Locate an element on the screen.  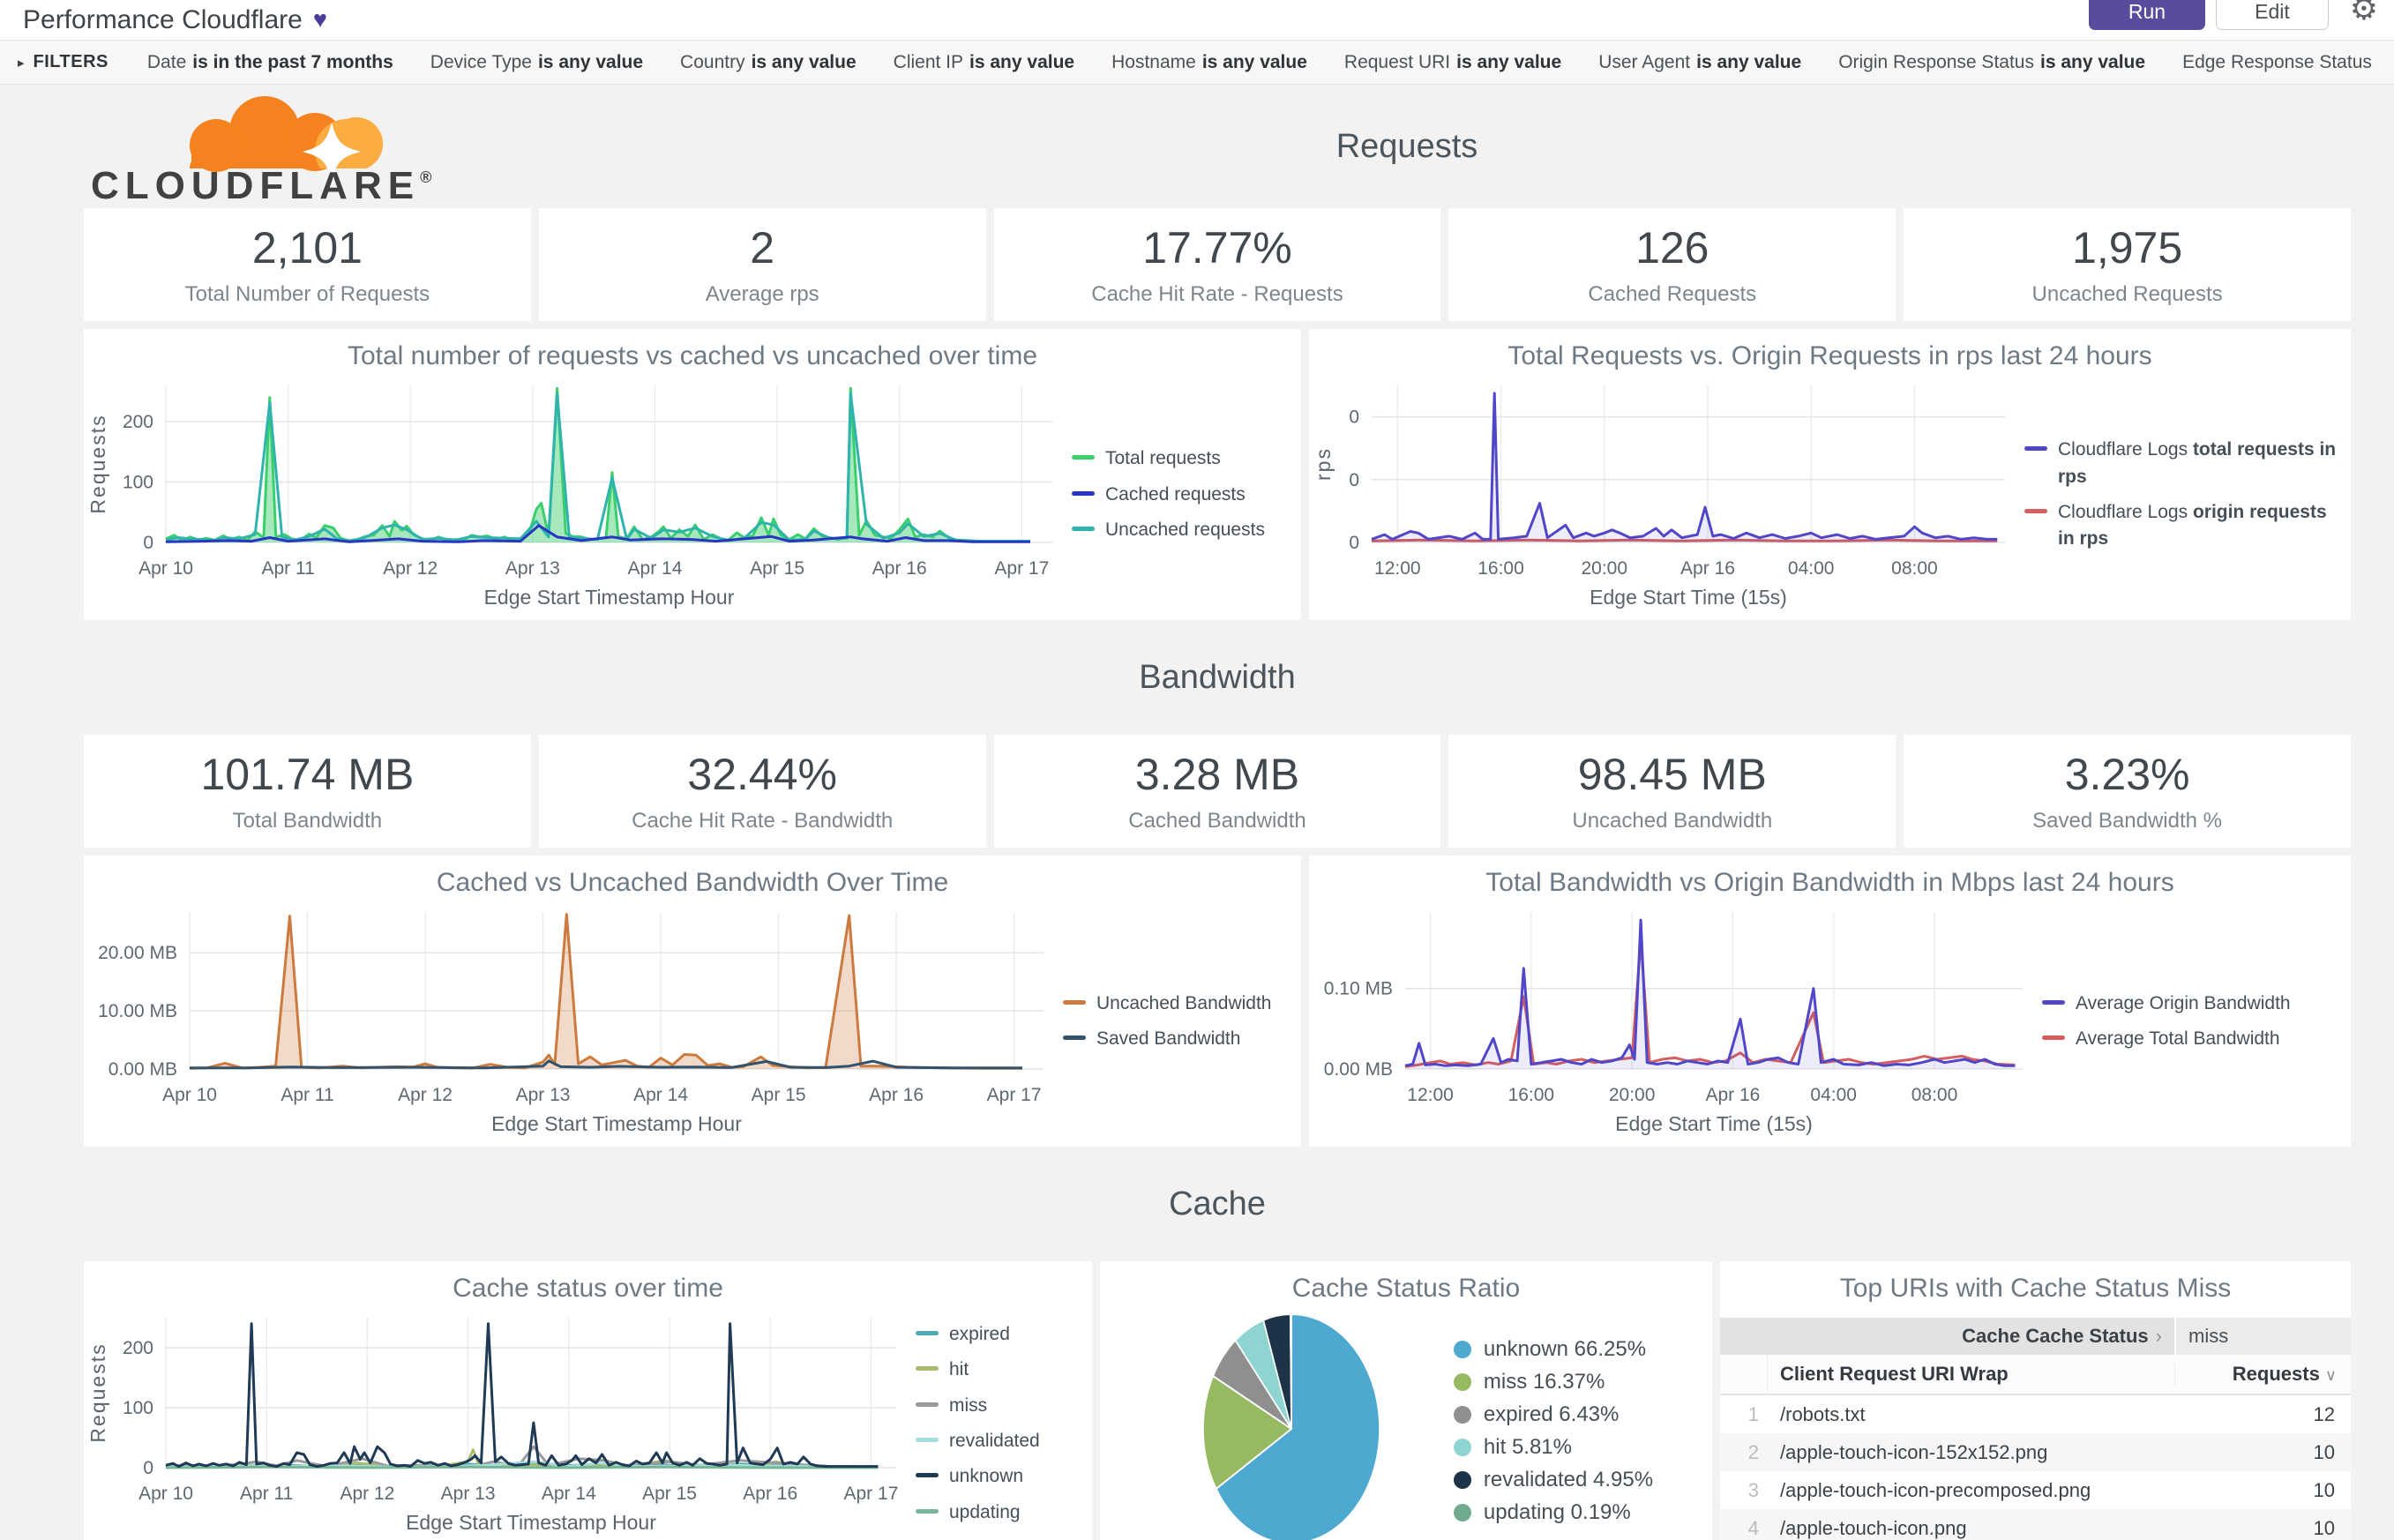
kpi-label: Cached Requests is located at coordinates (1673, 294).